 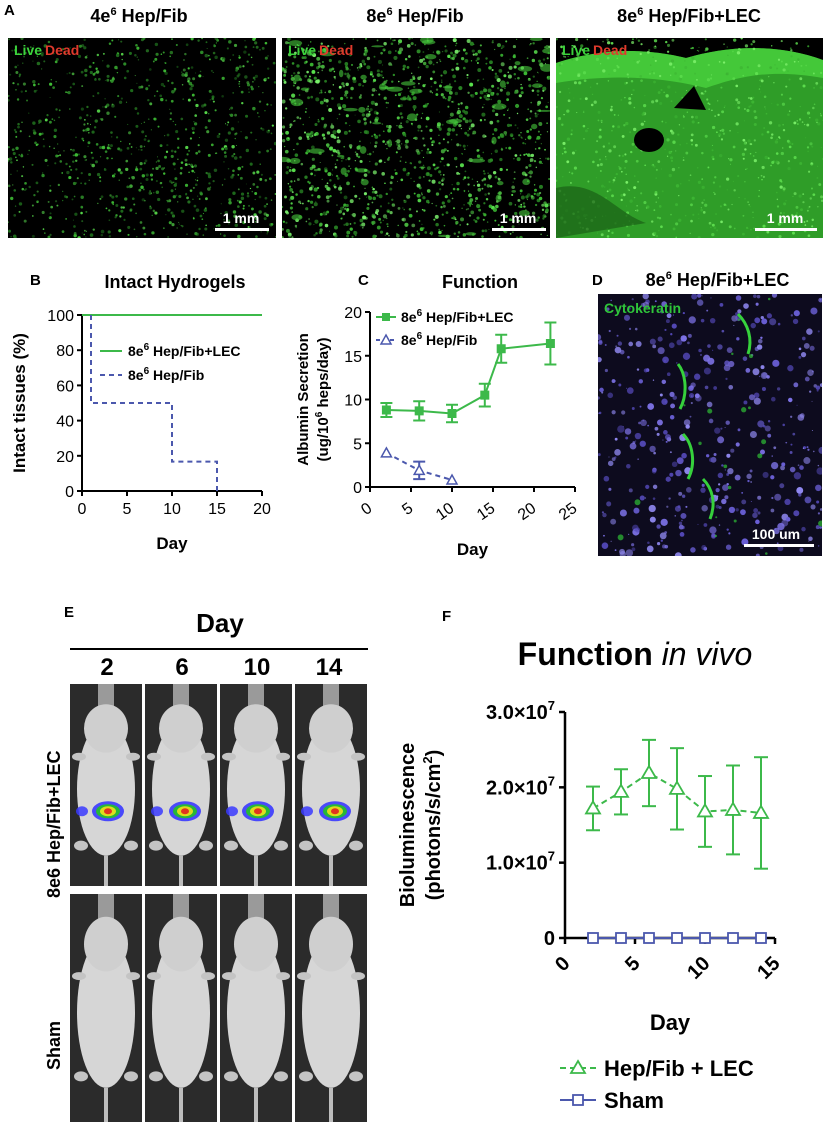 I want to click on micrograph-live-dead-4e6: Live Dead 1 mm, so click(x=142, y=138).